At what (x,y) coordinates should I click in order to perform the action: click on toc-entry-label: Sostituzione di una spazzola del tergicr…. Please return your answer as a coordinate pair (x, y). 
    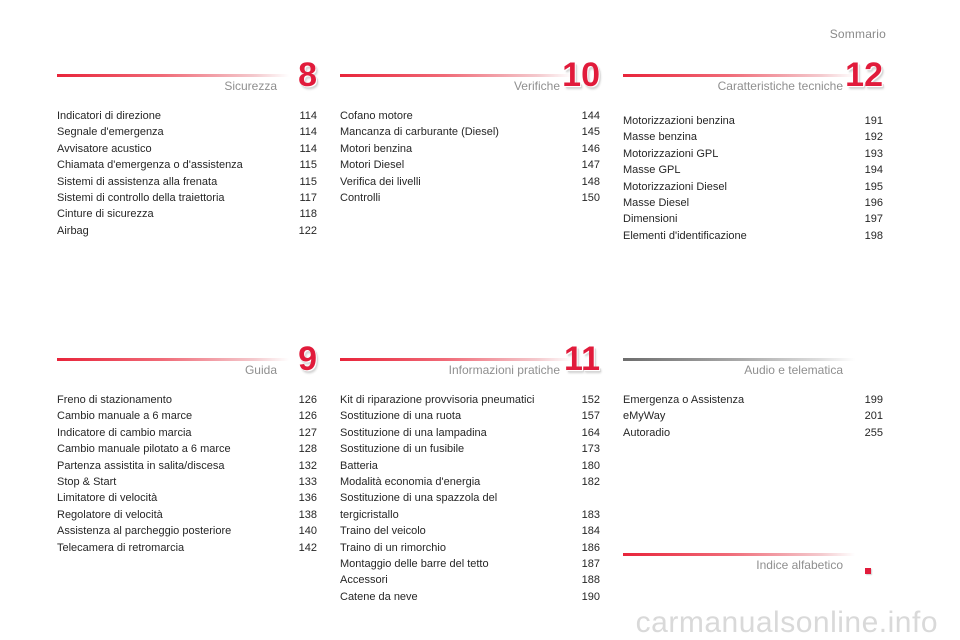
    Looking at the image, I should click on (419, 506).